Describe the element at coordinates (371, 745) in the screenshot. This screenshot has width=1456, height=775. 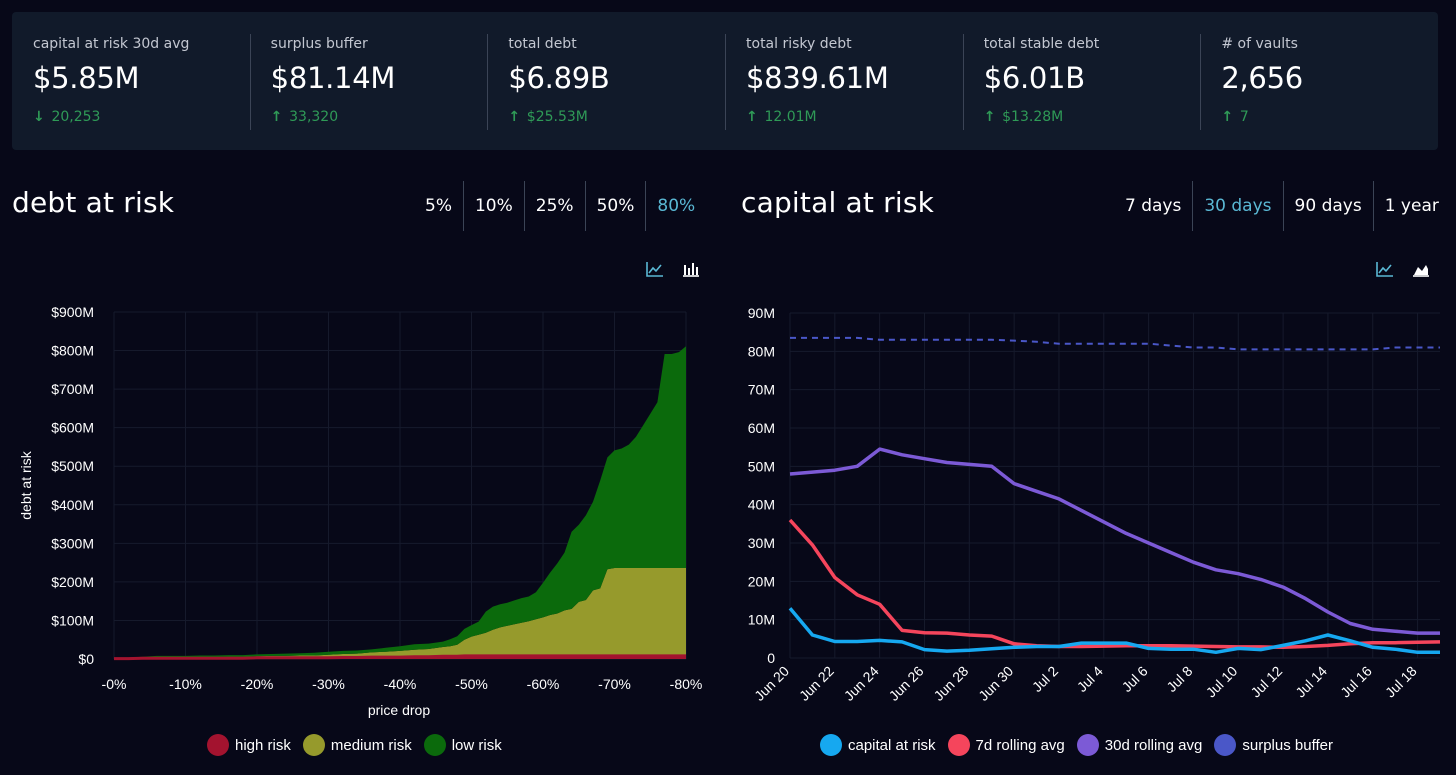
I see `legend-label: medium risk` at that location.